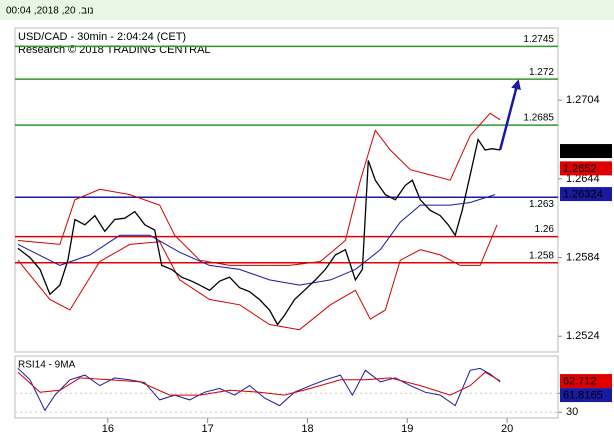  What do you see at coordinates (545, 229) in the screenshot?
I see `level-label: 1.26` at bounding box center [545, 229].